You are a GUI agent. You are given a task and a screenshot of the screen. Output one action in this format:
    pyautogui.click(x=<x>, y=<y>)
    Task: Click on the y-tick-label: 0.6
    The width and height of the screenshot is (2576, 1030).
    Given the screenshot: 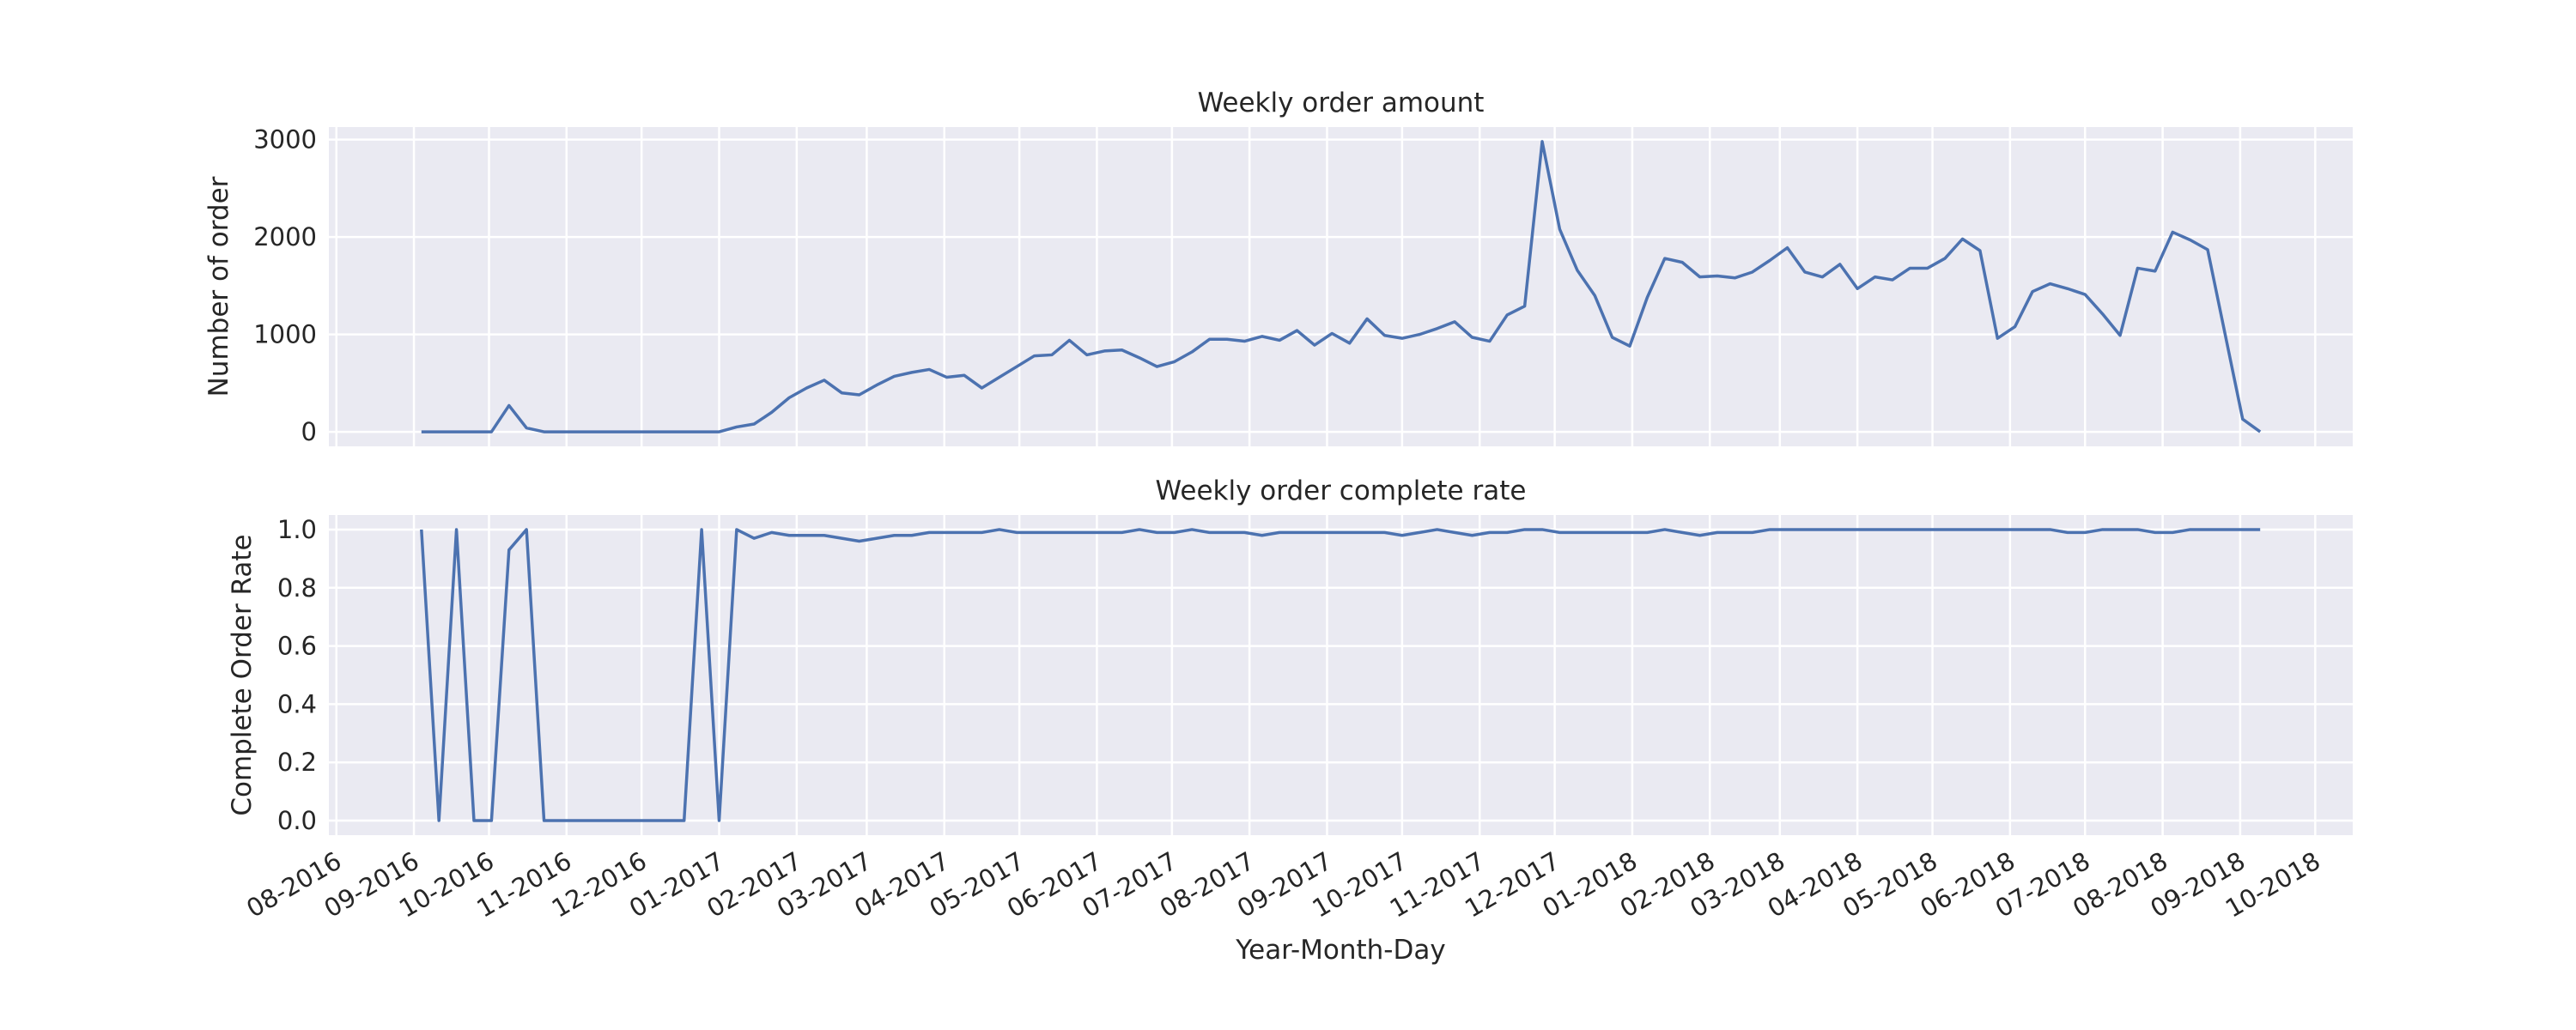 What is the action you would take?
    pyautogui.click(x=297, y=646)
    